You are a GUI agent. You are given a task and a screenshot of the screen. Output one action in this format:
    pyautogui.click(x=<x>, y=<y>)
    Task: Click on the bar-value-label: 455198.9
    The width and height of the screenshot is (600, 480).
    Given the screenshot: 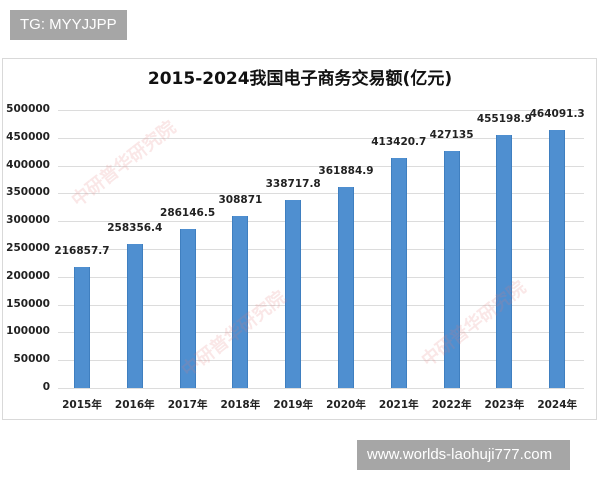 What is the action you would take?
    pyautogui.click(x=504, y=118)
    